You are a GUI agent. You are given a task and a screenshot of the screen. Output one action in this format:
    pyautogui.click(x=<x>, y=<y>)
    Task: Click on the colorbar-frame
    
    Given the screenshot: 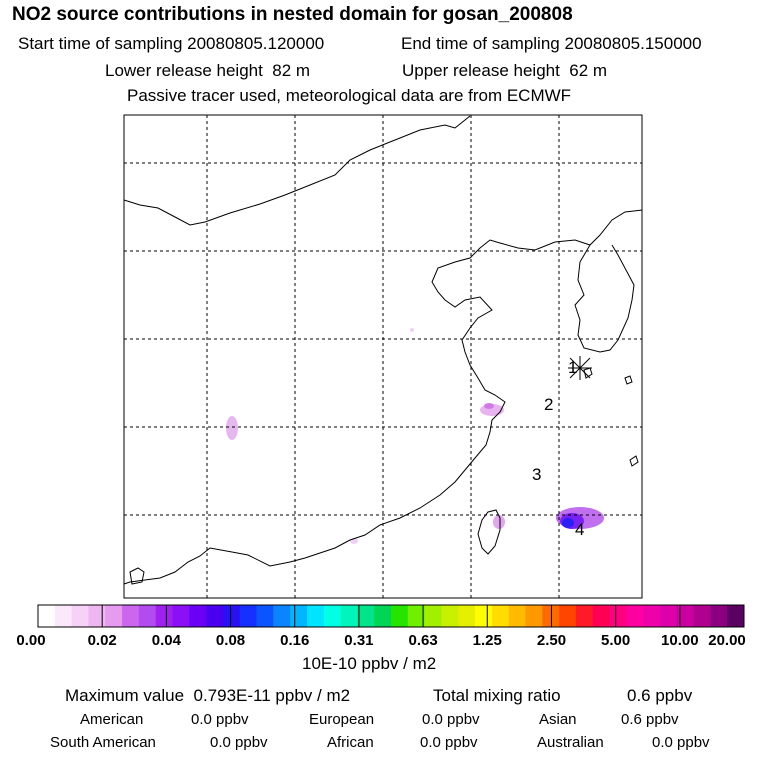 What is the action you would take?
    pyautogui.click(x=391, y=616)
    